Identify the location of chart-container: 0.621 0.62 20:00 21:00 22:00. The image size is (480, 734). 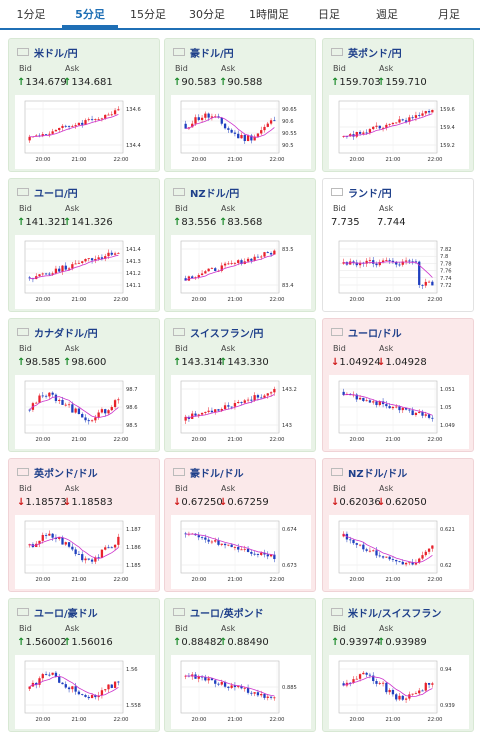
(399, 552).